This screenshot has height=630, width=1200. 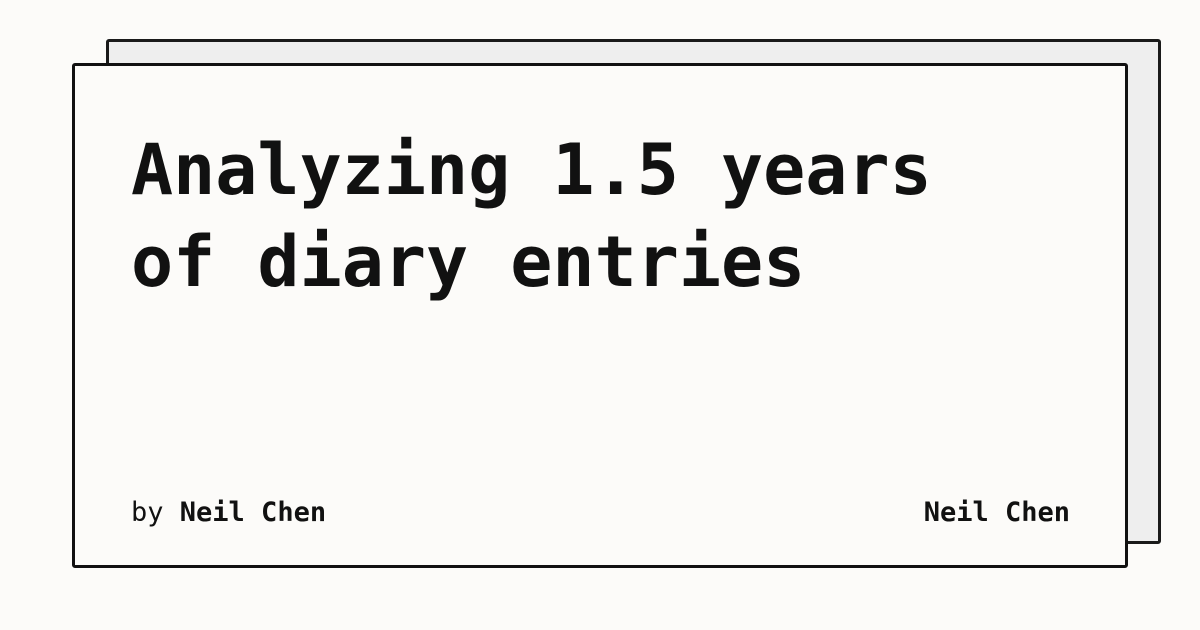 What do you see at coordinates (996, 512) in the screenshot?
I see `site-brand: Neil Chen` at bounding box center [996, 512].